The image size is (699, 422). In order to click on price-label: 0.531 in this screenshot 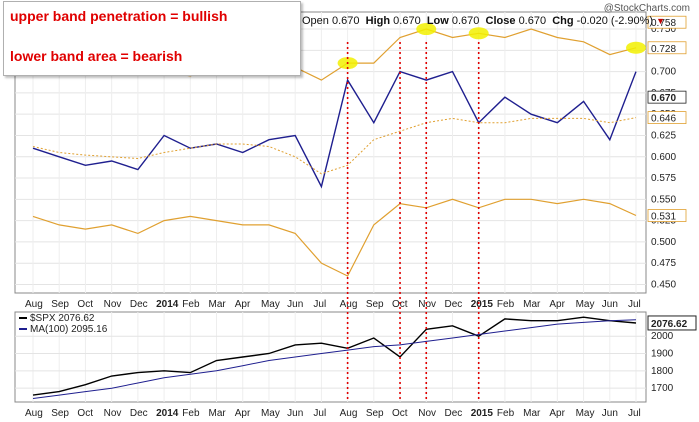, I will do `click(663, 217)`.